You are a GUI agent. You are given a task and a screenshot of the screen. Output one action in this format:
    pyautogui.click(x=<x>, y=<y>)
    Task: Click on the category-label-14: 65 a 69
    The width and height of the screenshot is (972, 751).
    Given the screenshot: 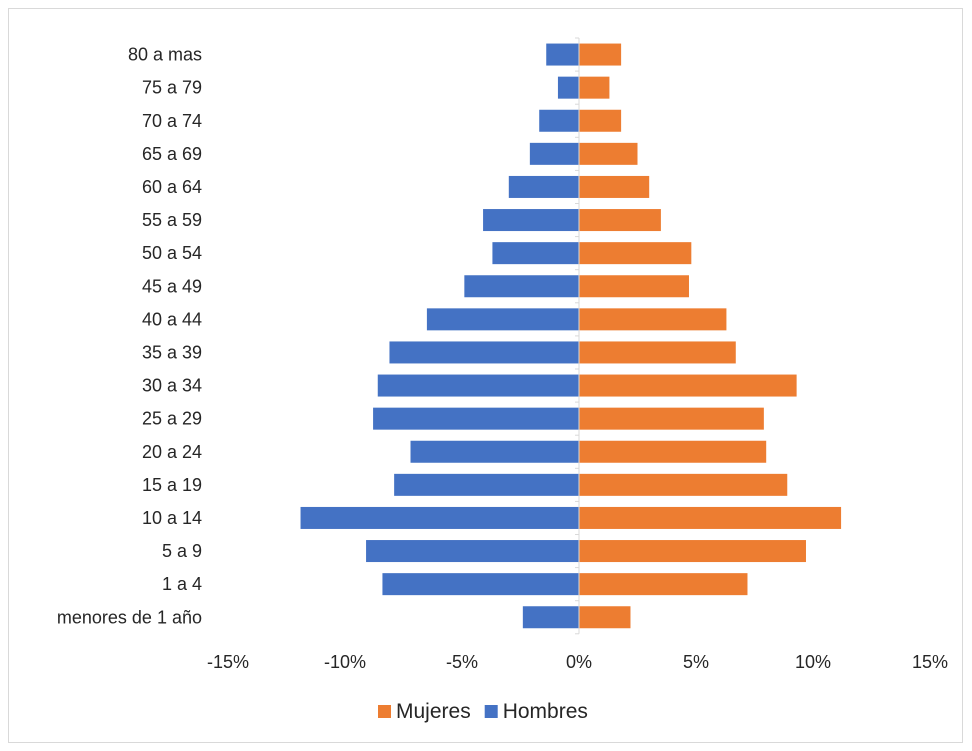 What is the action you would take?
    pyautogui.click(x=172, y=154)
    